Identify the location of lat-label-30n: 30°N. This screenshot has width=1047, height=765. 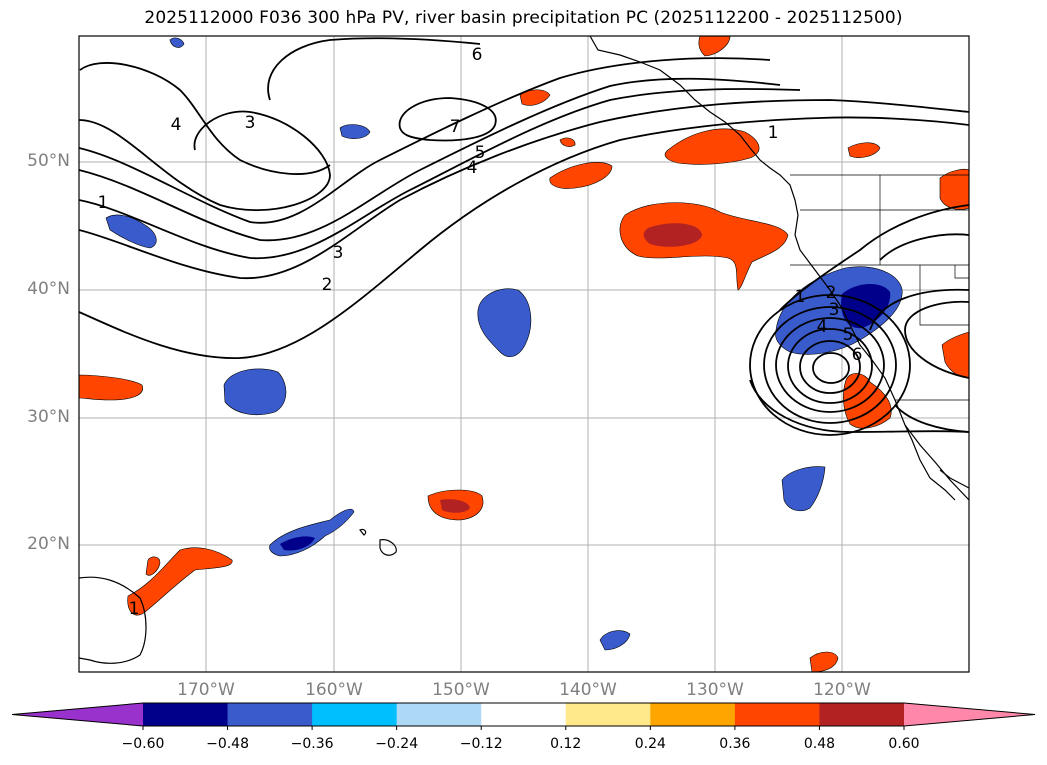
(48, 417).